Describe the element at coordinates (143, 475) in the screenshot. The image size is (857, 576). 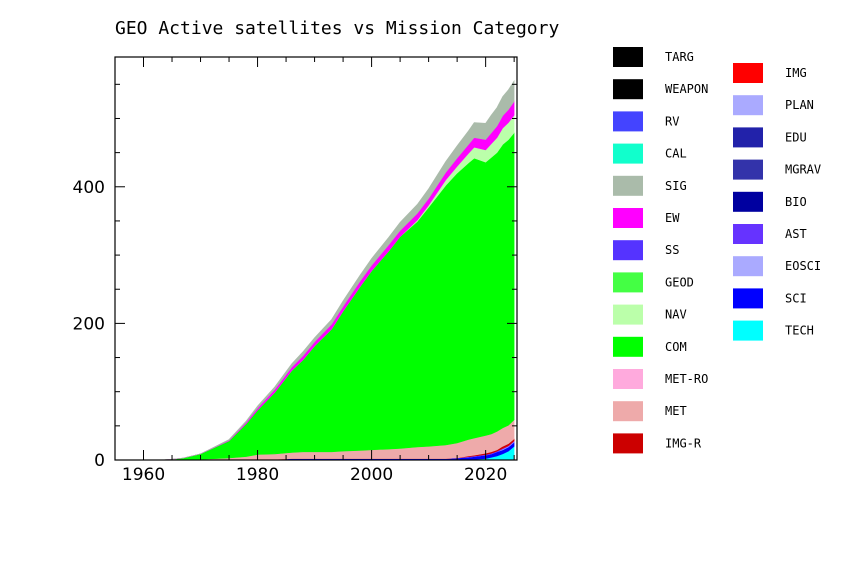
I see `x-tick-label: 1960` at that location.